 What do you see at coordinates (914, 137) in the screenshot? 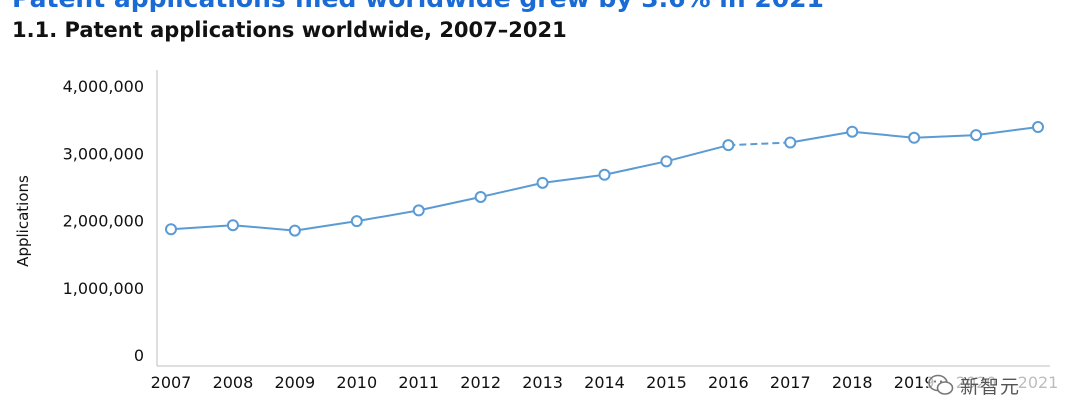
I see `data-point-2019` at bounding box center [914, 137].